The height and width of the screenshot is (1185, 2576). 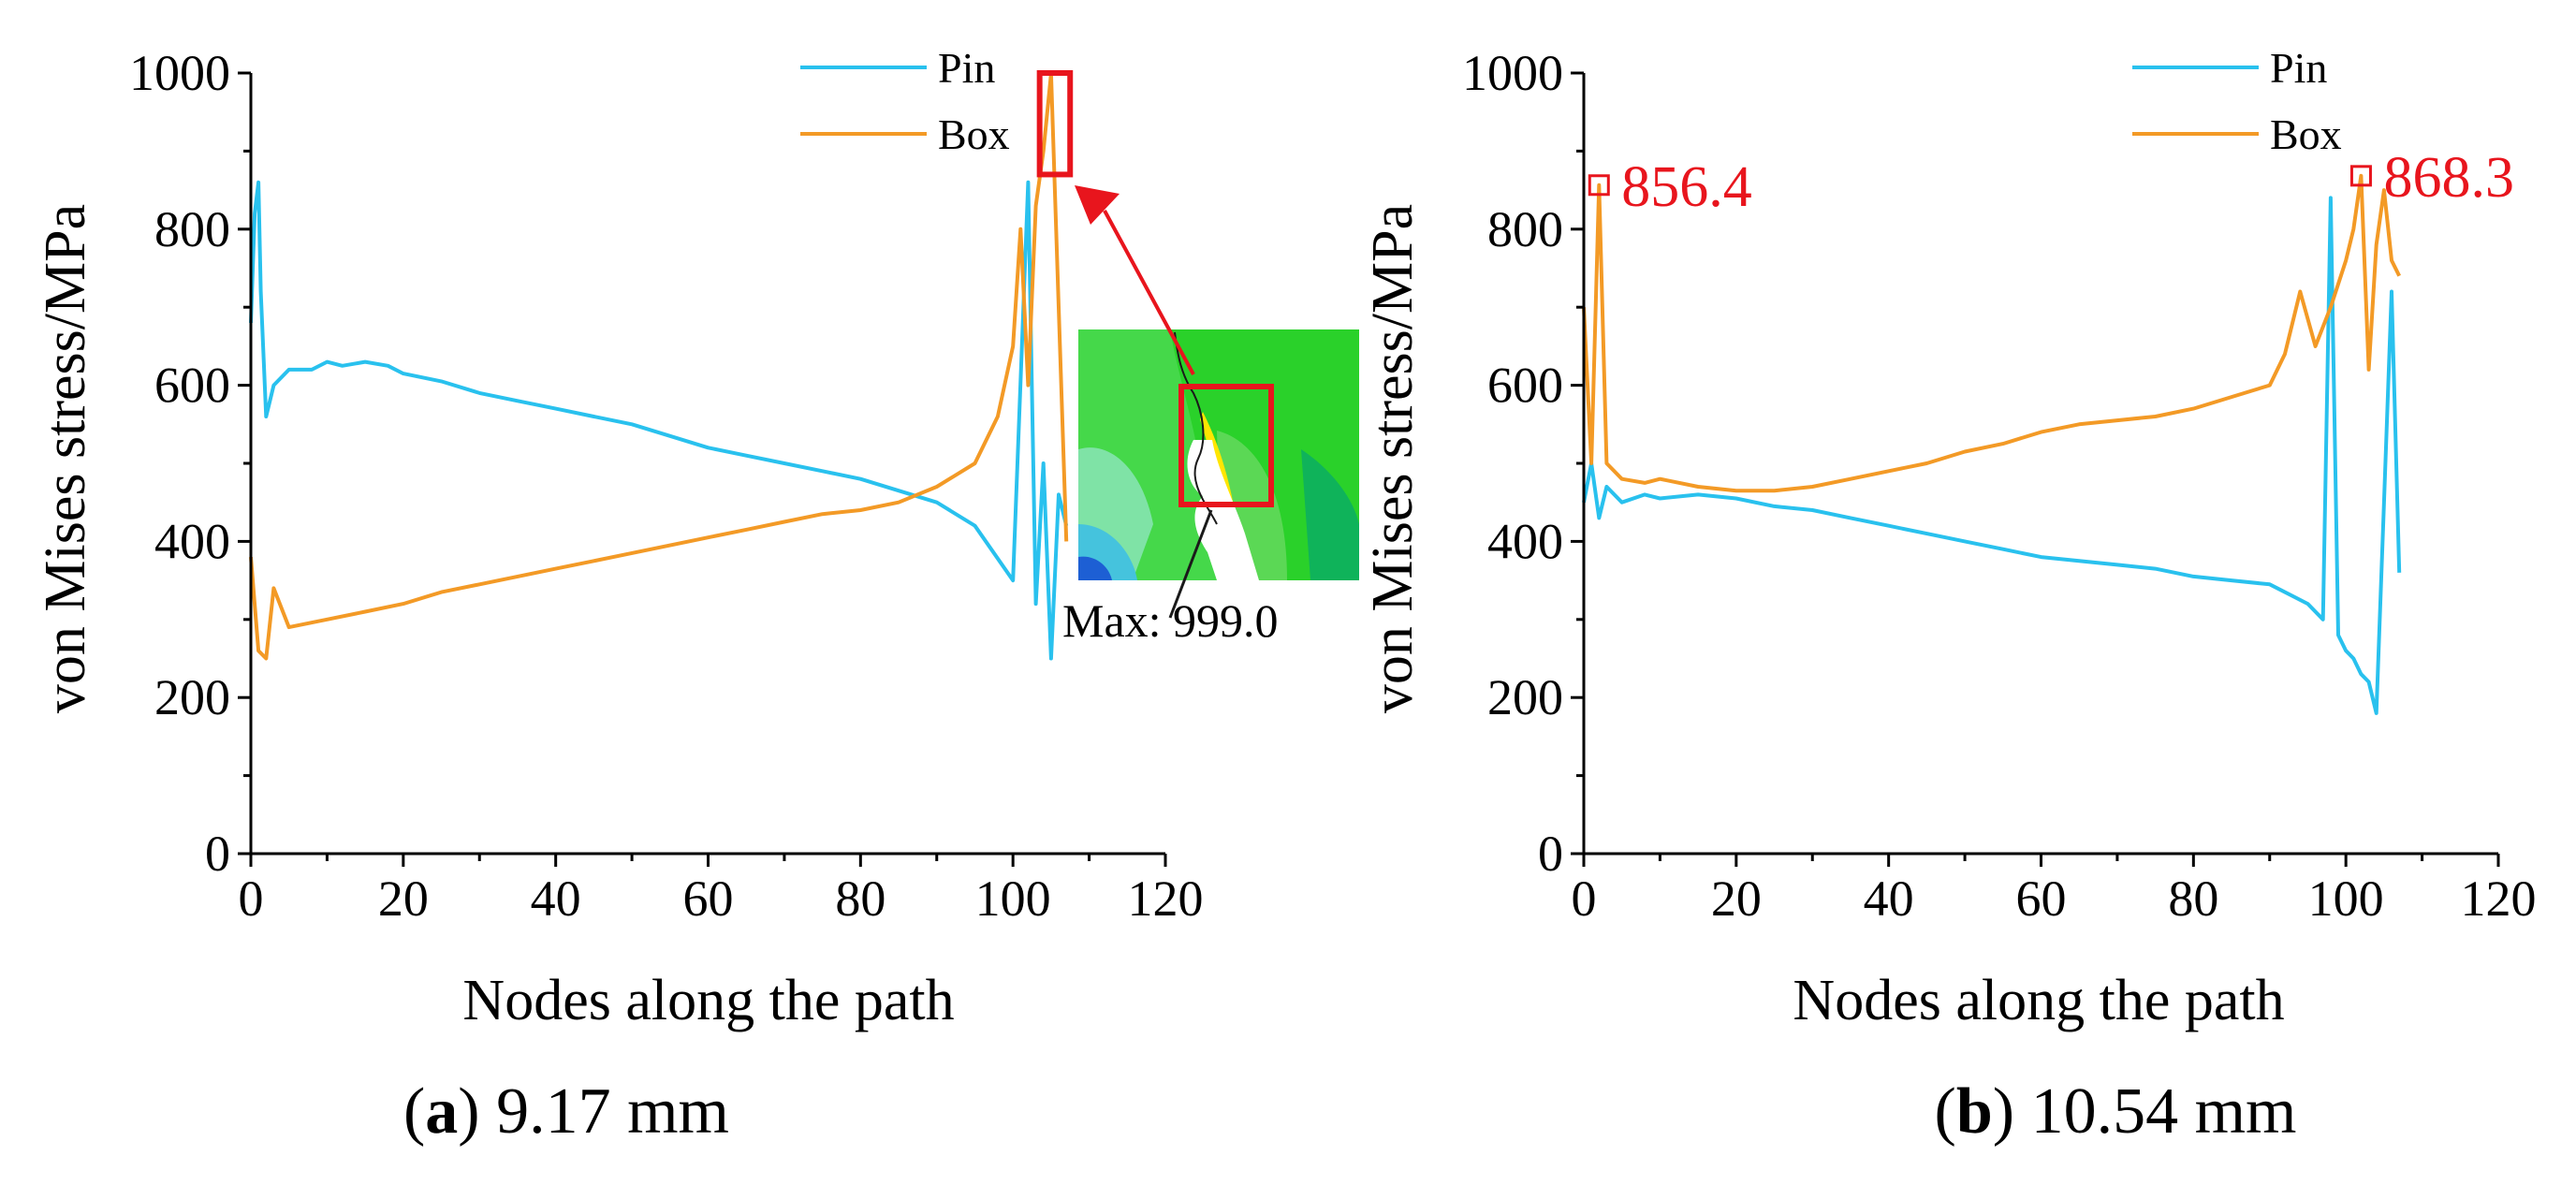 What do you see at coordinates (1992, 333) in the screenshot?
I see `series-line-box` at bounding box center [1992, 333].